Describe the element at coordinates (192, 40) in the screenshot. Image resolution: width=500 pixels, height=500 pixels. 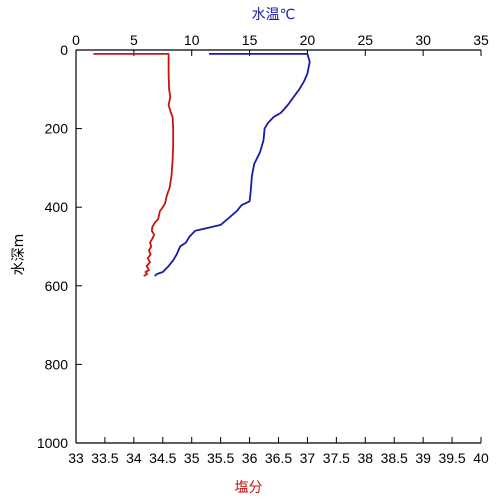
I see `top-tick-label: 10` at that location.